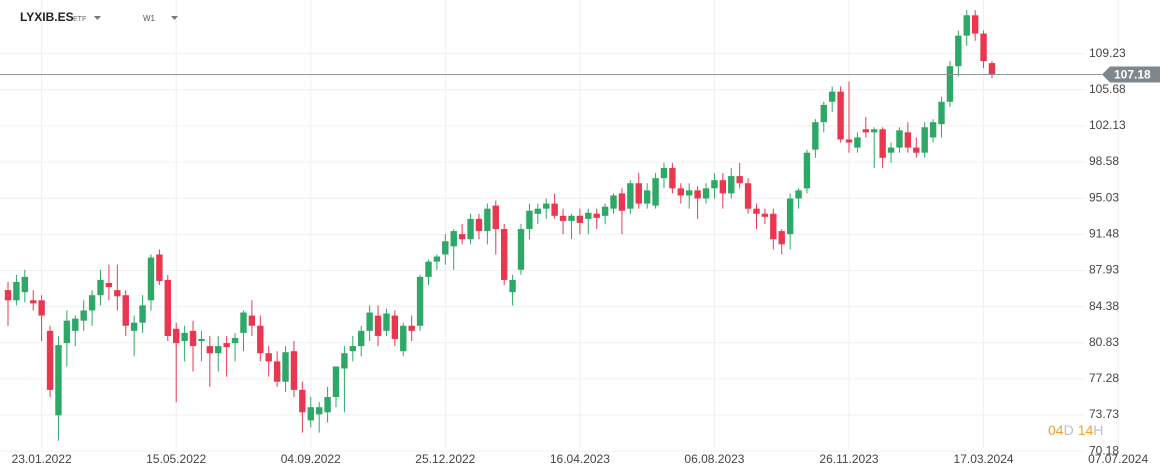 The image size is (1175, 476). What do you see at coordinates (97, 18) in the screenshot?
I see `symbol-dropdown` at bounding box center [97, 18].